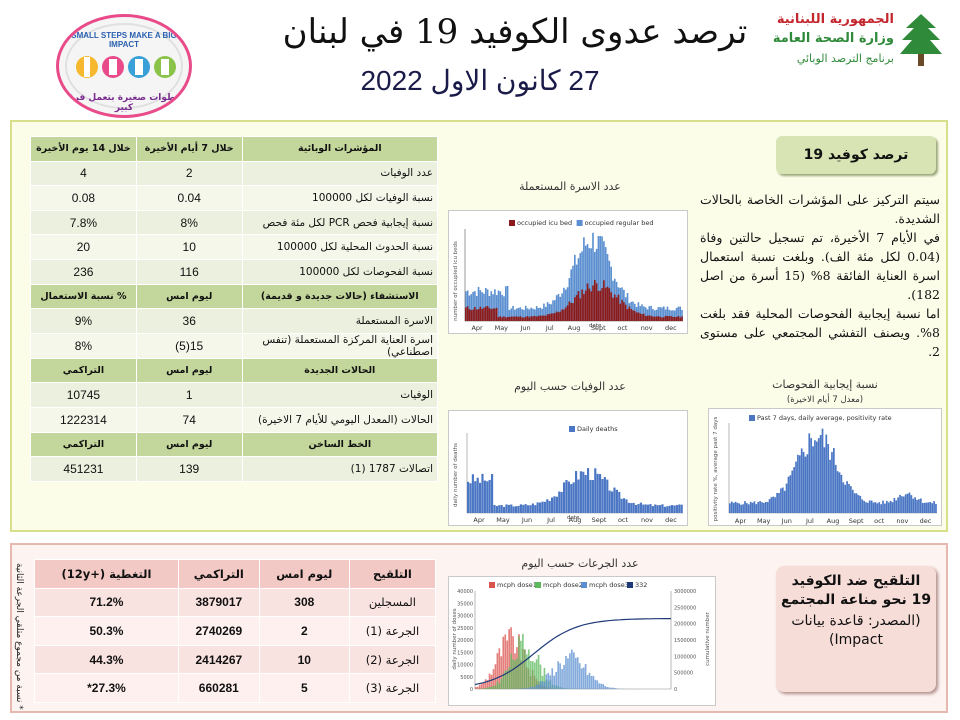  What do you see at coordinates (641, 585) in the screenshot?
I see `legend-label: 332` at bounding box center [641, 585].